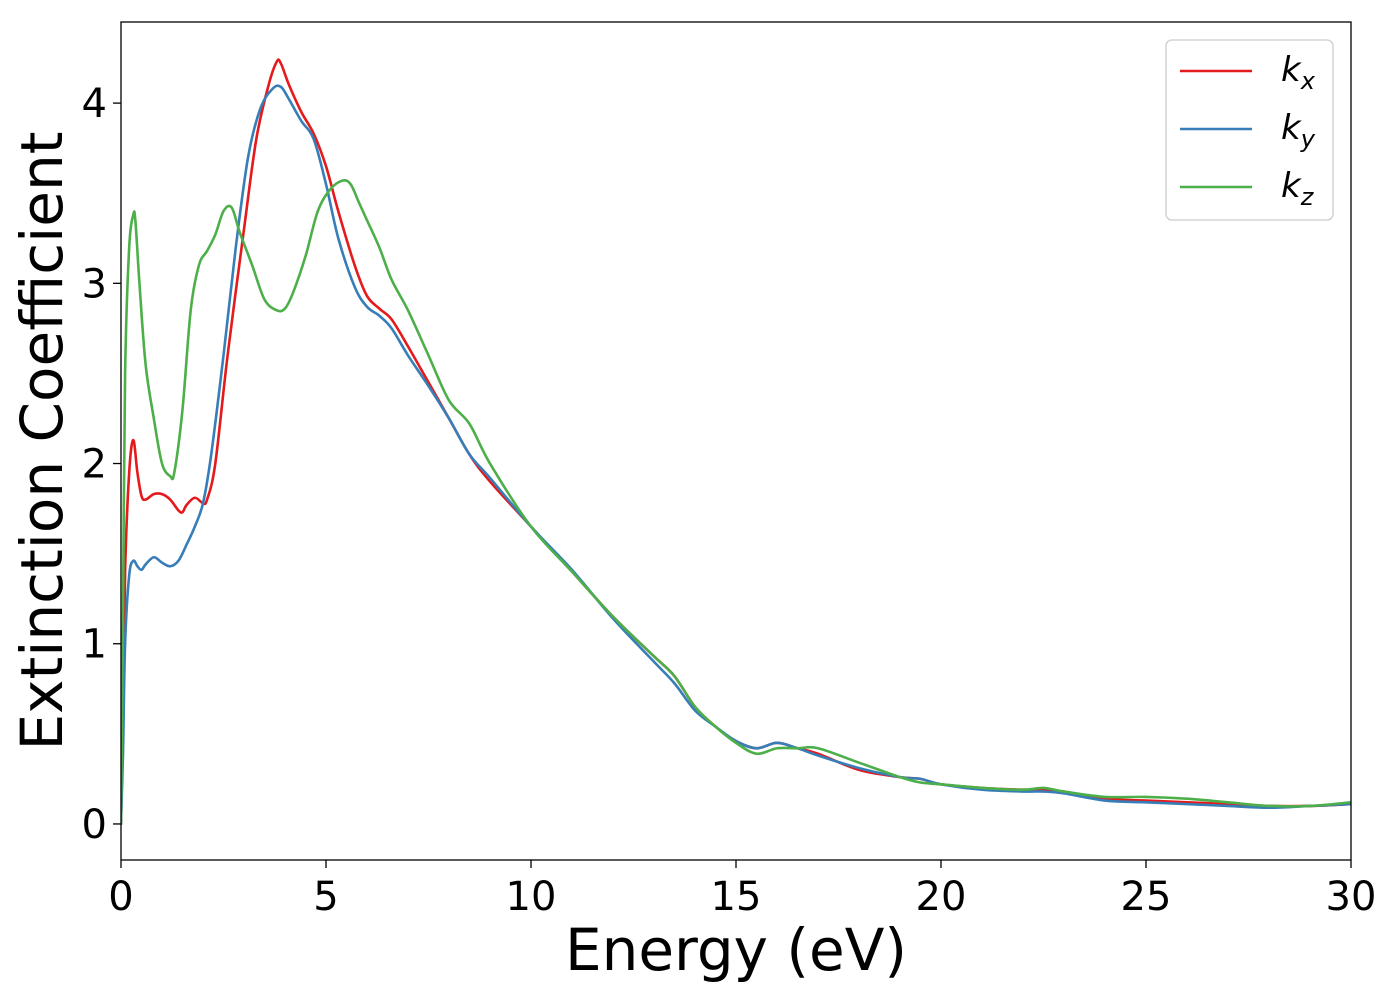  I want to click on x-tick-label: 25, so click(1146, 897).